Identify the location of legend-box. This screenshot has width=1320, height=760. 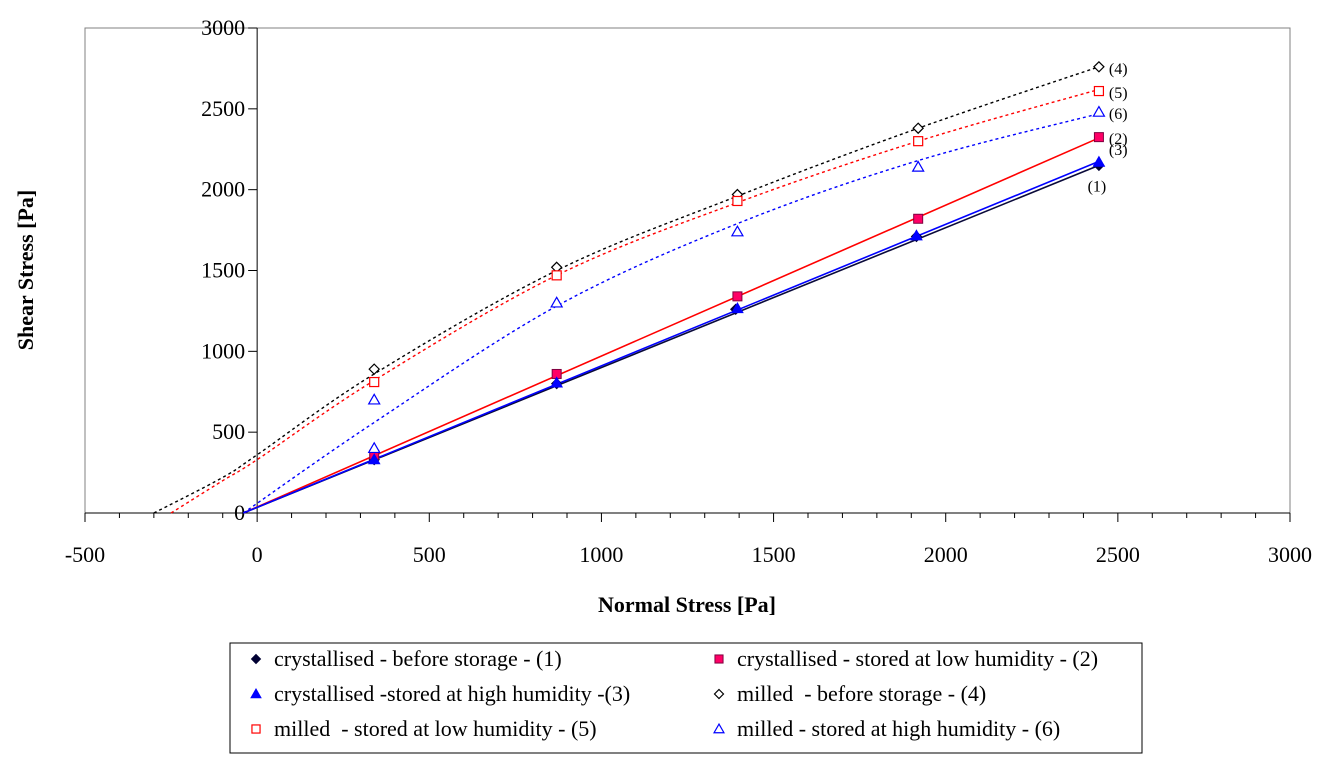
(686, 698).